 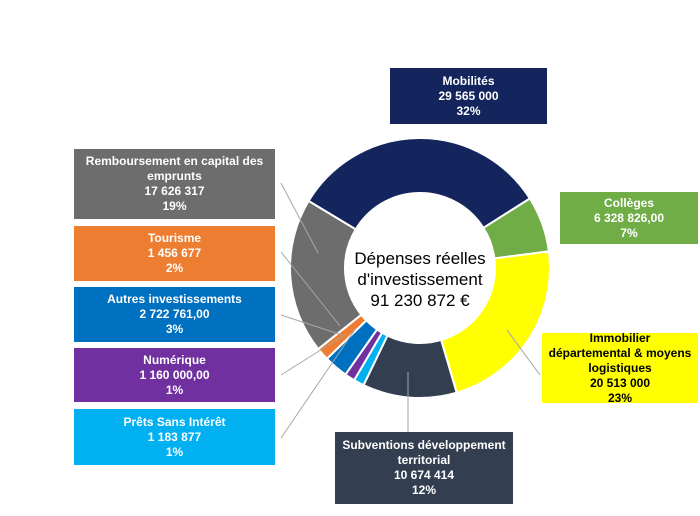 I want to click on label-colleges: Collèges 6 328 826,00 7%, so click(x=629, y=218).